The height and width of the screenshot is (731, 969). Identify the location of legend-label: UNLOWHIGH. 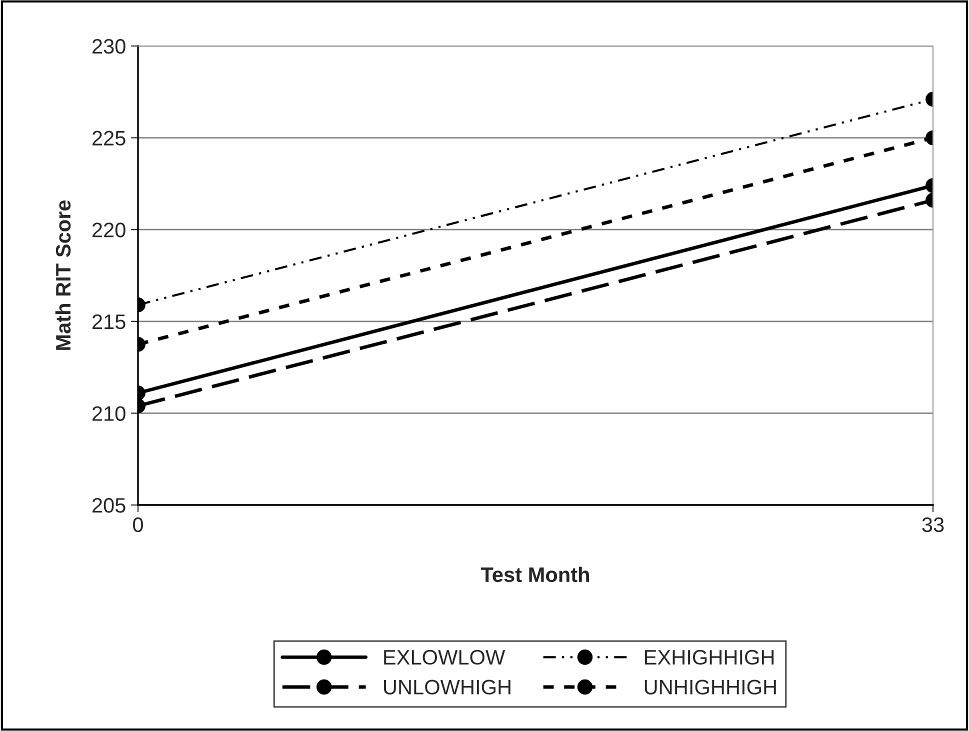
(447, 687).